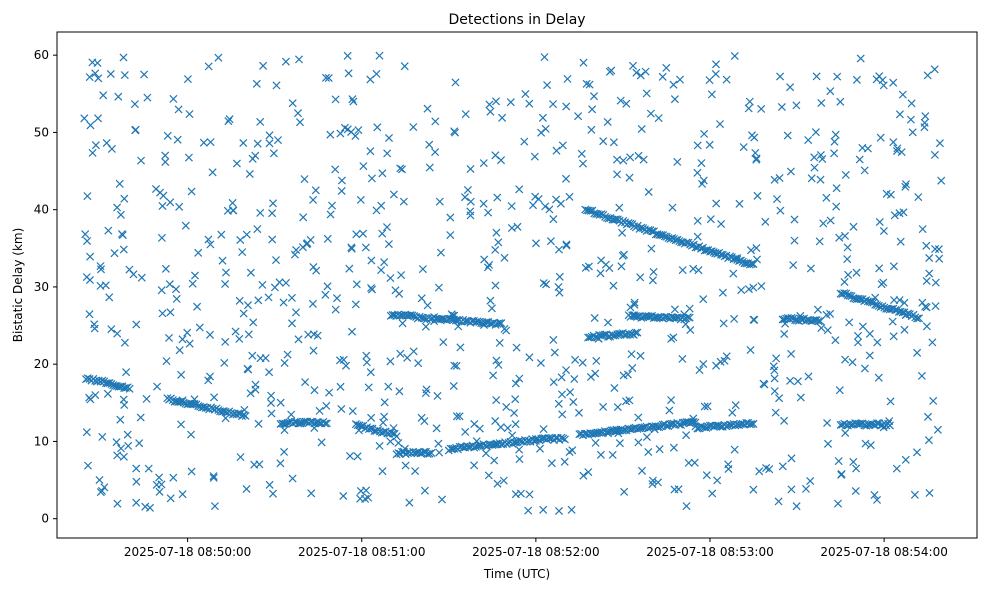  What do you see at coordinates (18, 285) in the screenshot?
I see `y-axis-label: Bistatic Delay (km)` at bounding box center [18, 285].